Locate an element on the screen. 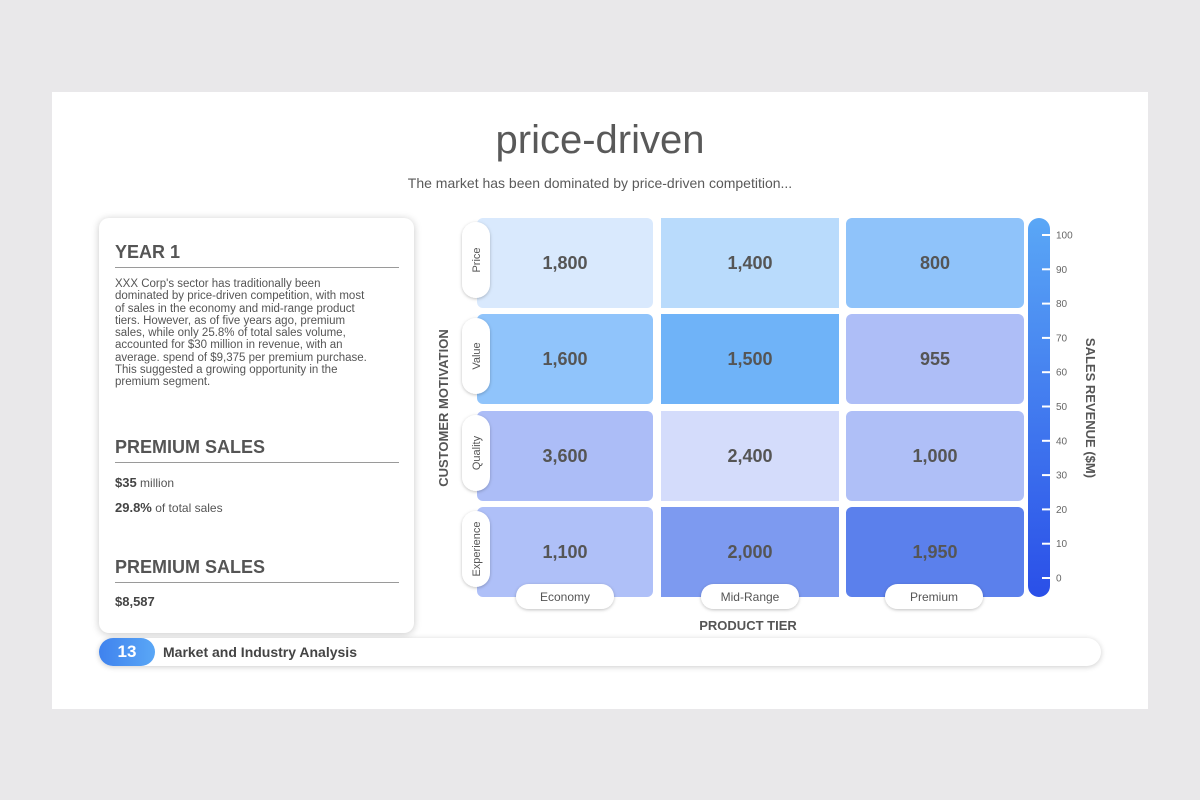  page-title: price-driven is located at coordinates (600, 140).